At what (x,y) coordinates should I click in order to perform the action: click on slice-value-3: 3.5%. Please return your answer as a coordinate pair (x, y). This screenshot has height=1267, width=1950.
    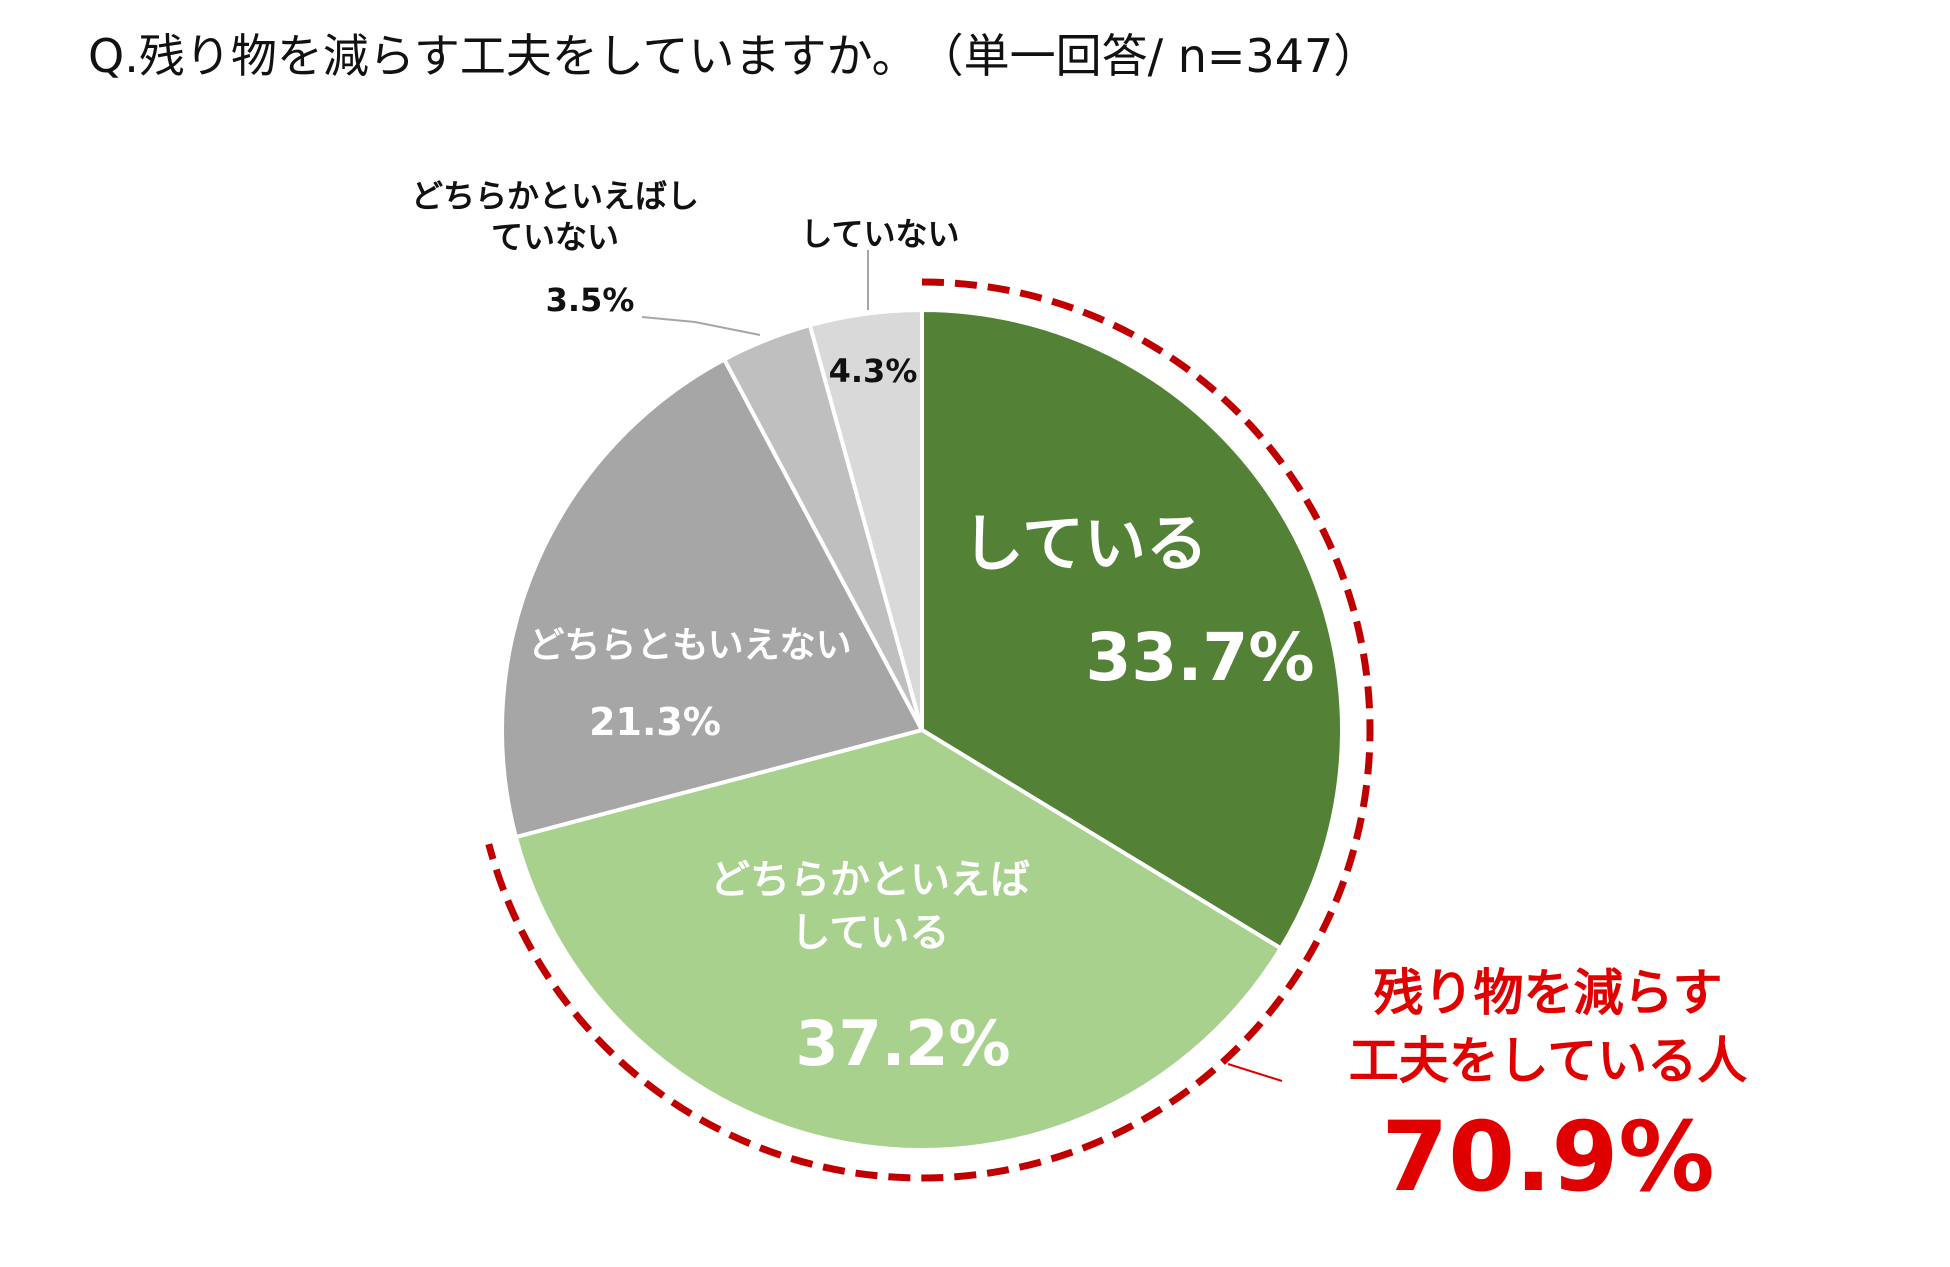
    Looking at the image, I should click on (590, 300).